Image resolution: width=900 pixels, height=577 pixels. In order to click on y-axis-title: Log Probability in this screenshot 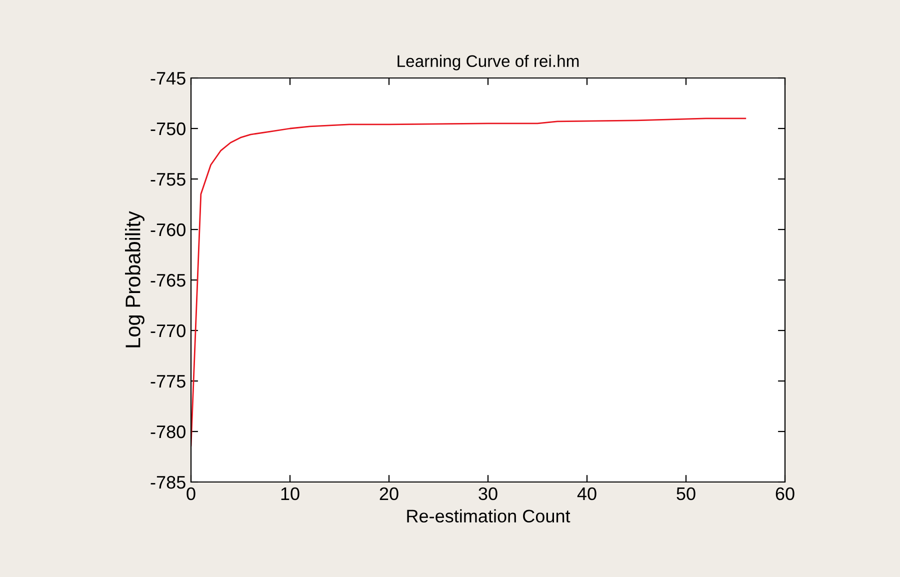, I will do `click(134, 279)`.